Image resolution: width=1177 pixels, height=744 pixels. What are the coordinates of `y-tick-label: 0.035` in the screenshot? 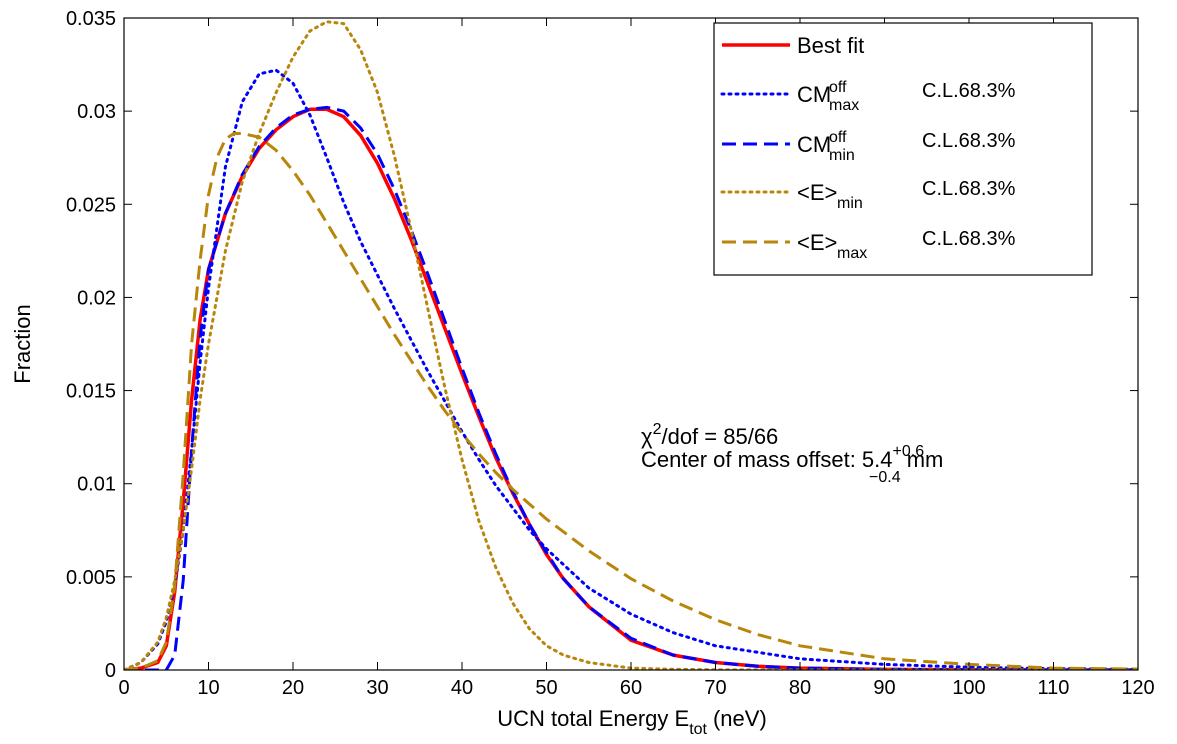 It's located at (91, 19).